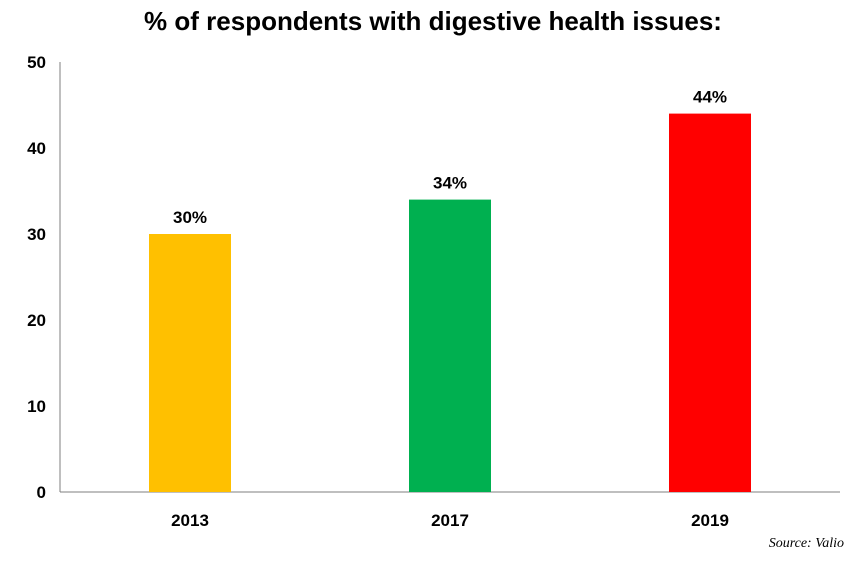  I want to click on data-label-2017: 34%, so click(450, 183).